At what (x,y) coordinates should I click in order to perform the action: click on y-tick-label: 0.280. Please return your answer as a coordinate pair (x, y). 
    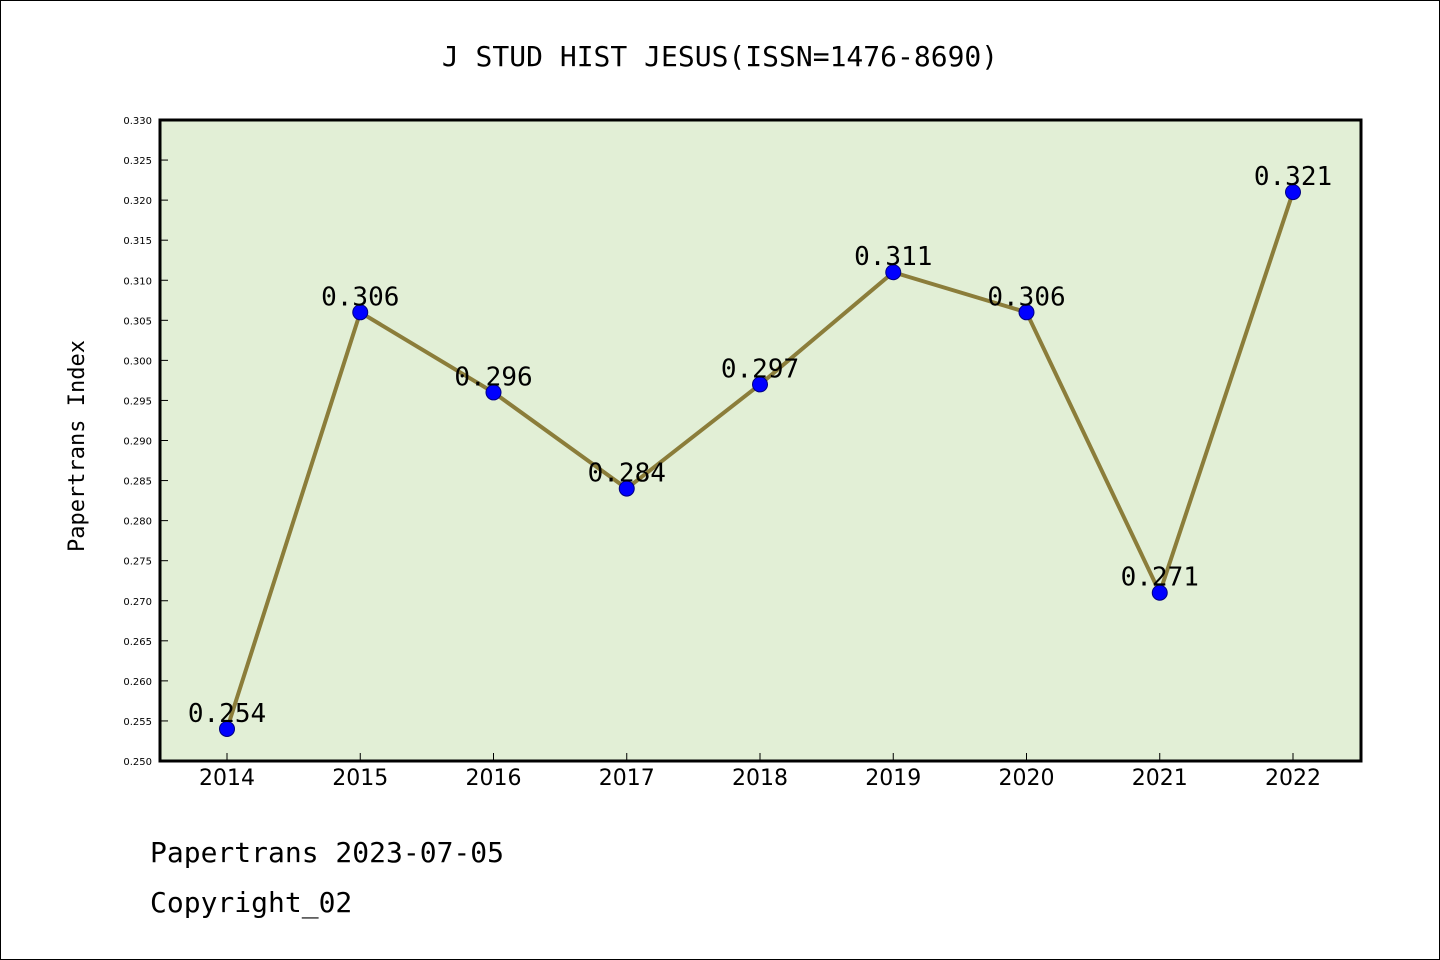
    Looking at the image, I should click on (137, 522).